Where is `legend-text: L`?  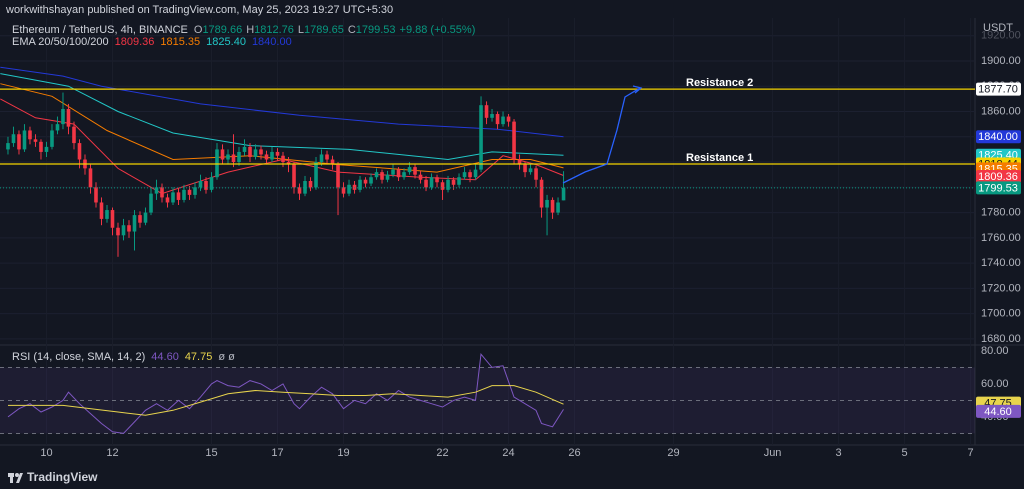
legend-text: L is located at coordinates (301, 30).